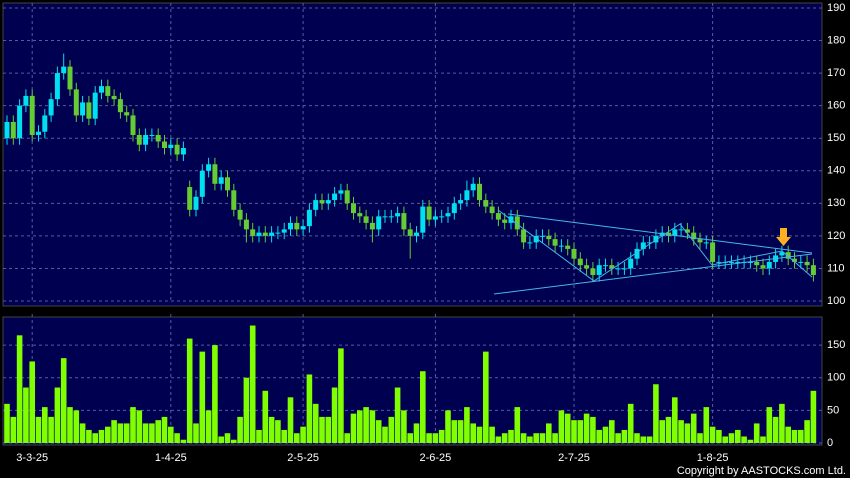 Image resolution: width=850 pixels, height=478 pixels. Describe the element at coordinates (32, 458) in the screenshot. I see `x-tick-label: 3-3-25` at that location.